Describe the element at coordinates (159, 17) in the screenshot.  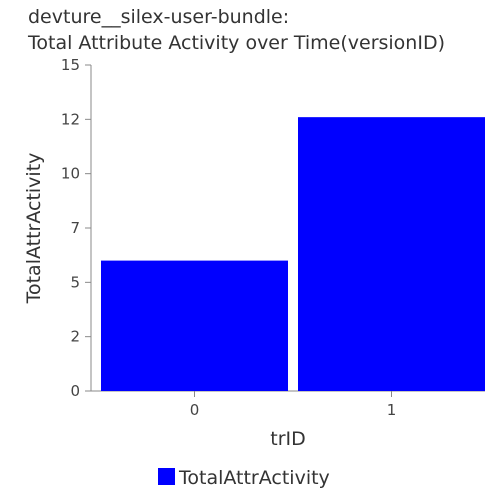
I see `chart-title-line1: devture__silex-user-bundle:` at that location.